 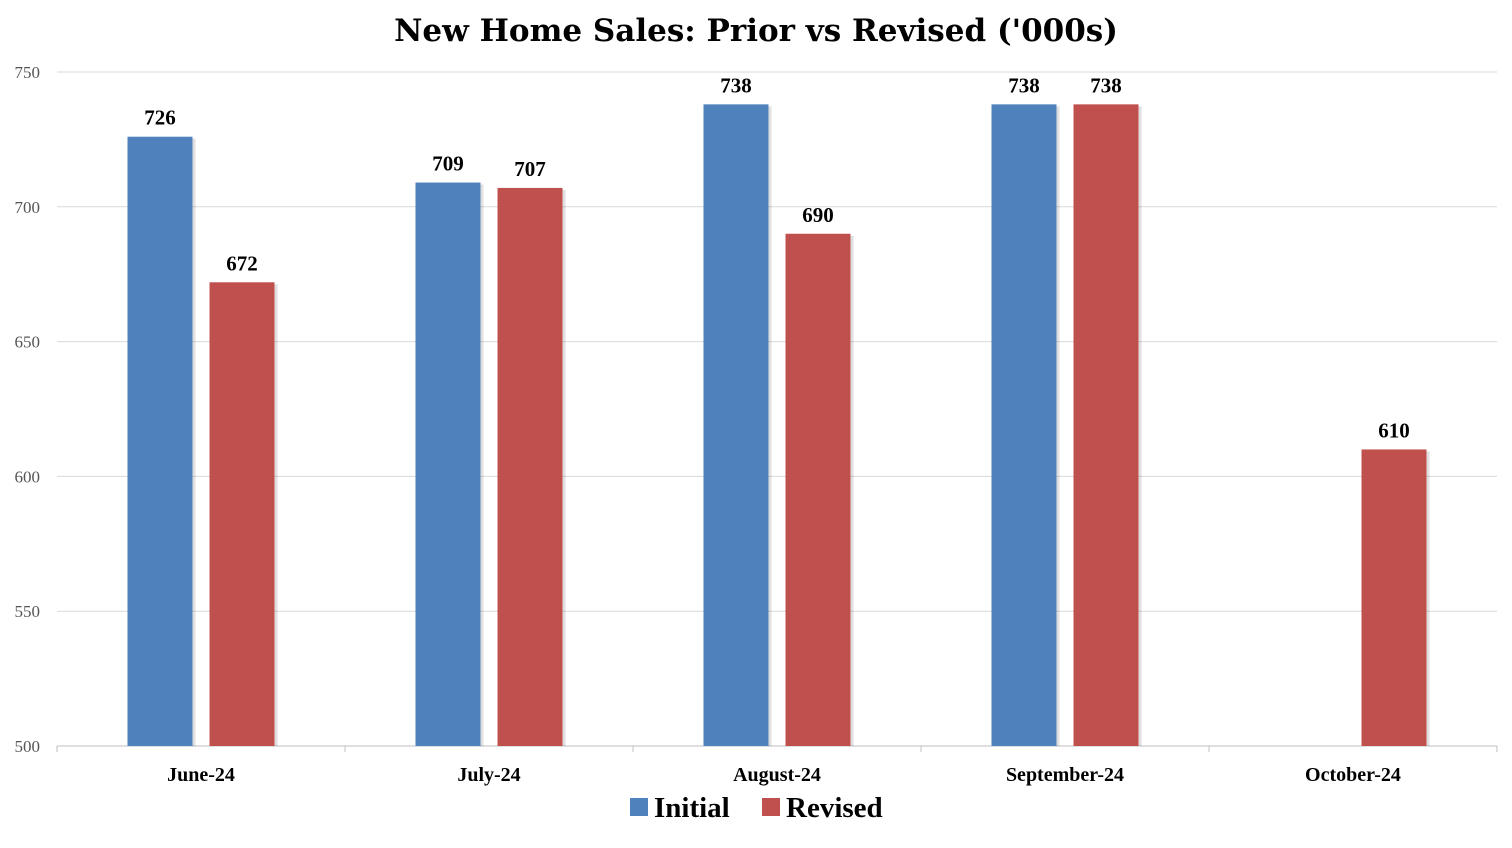 What do you see at coordinates (28, 746) in the screenshot?
I see `y-tick-label: 500` at bounding box center [28, 746].